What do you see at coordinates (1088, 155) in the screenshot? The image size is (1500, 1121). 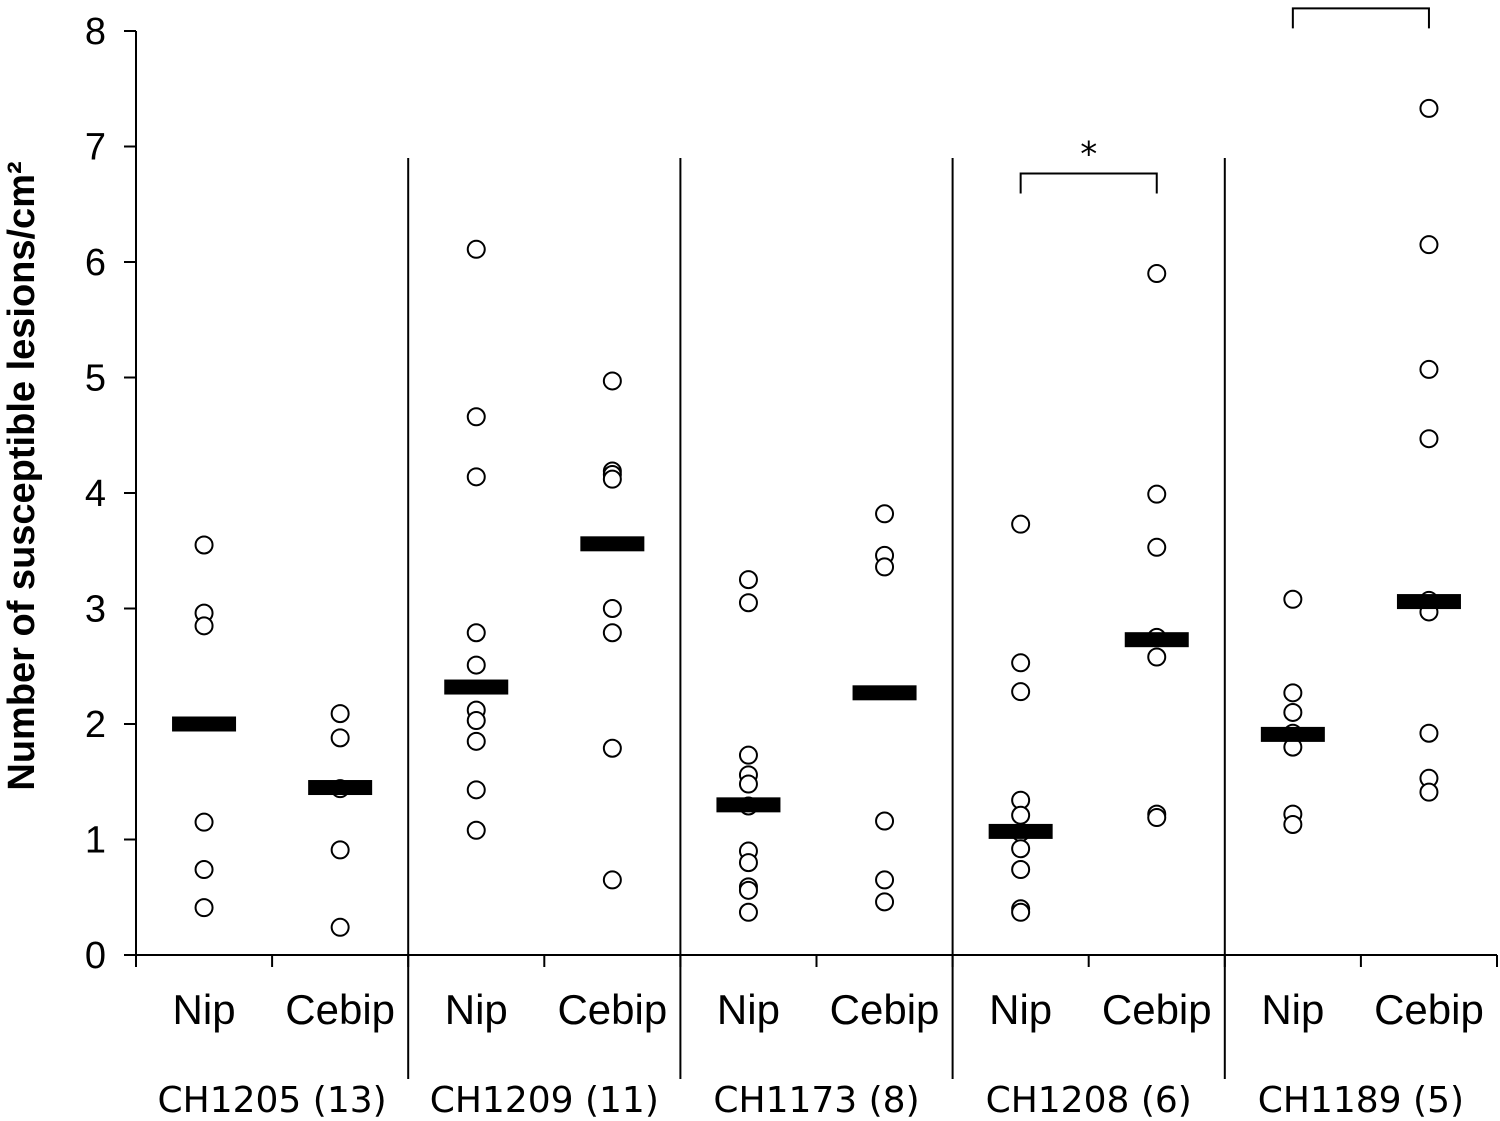 I see `significance-marker: *` at bounding box center [1088, 155].